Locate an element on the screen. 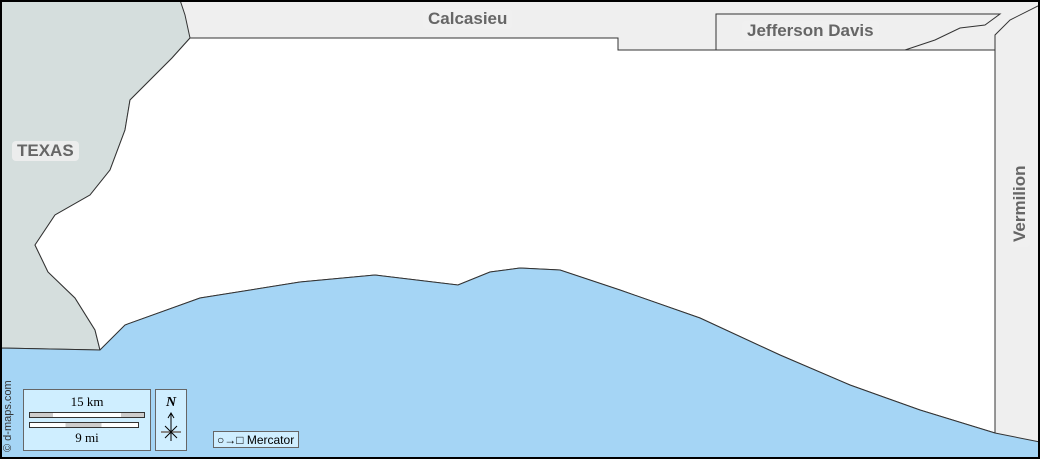  scale-bar: 15 km 9 mi is located at coordinates (87, 420).